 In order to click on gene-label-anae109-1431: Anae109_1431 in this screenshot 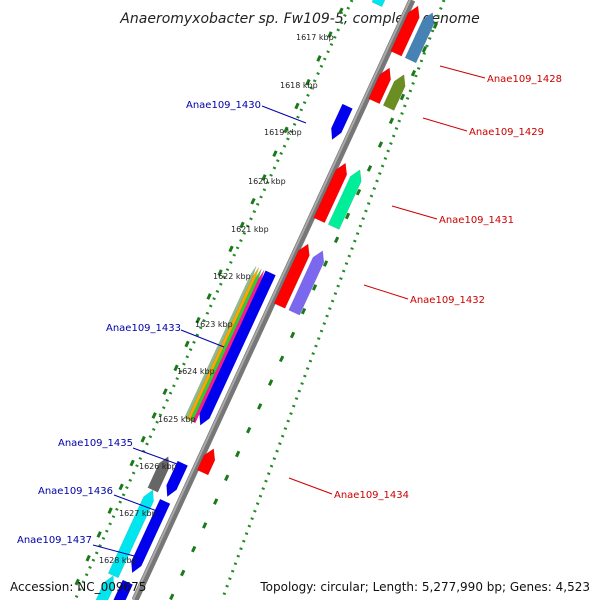, I will do `click(476, 220)`.